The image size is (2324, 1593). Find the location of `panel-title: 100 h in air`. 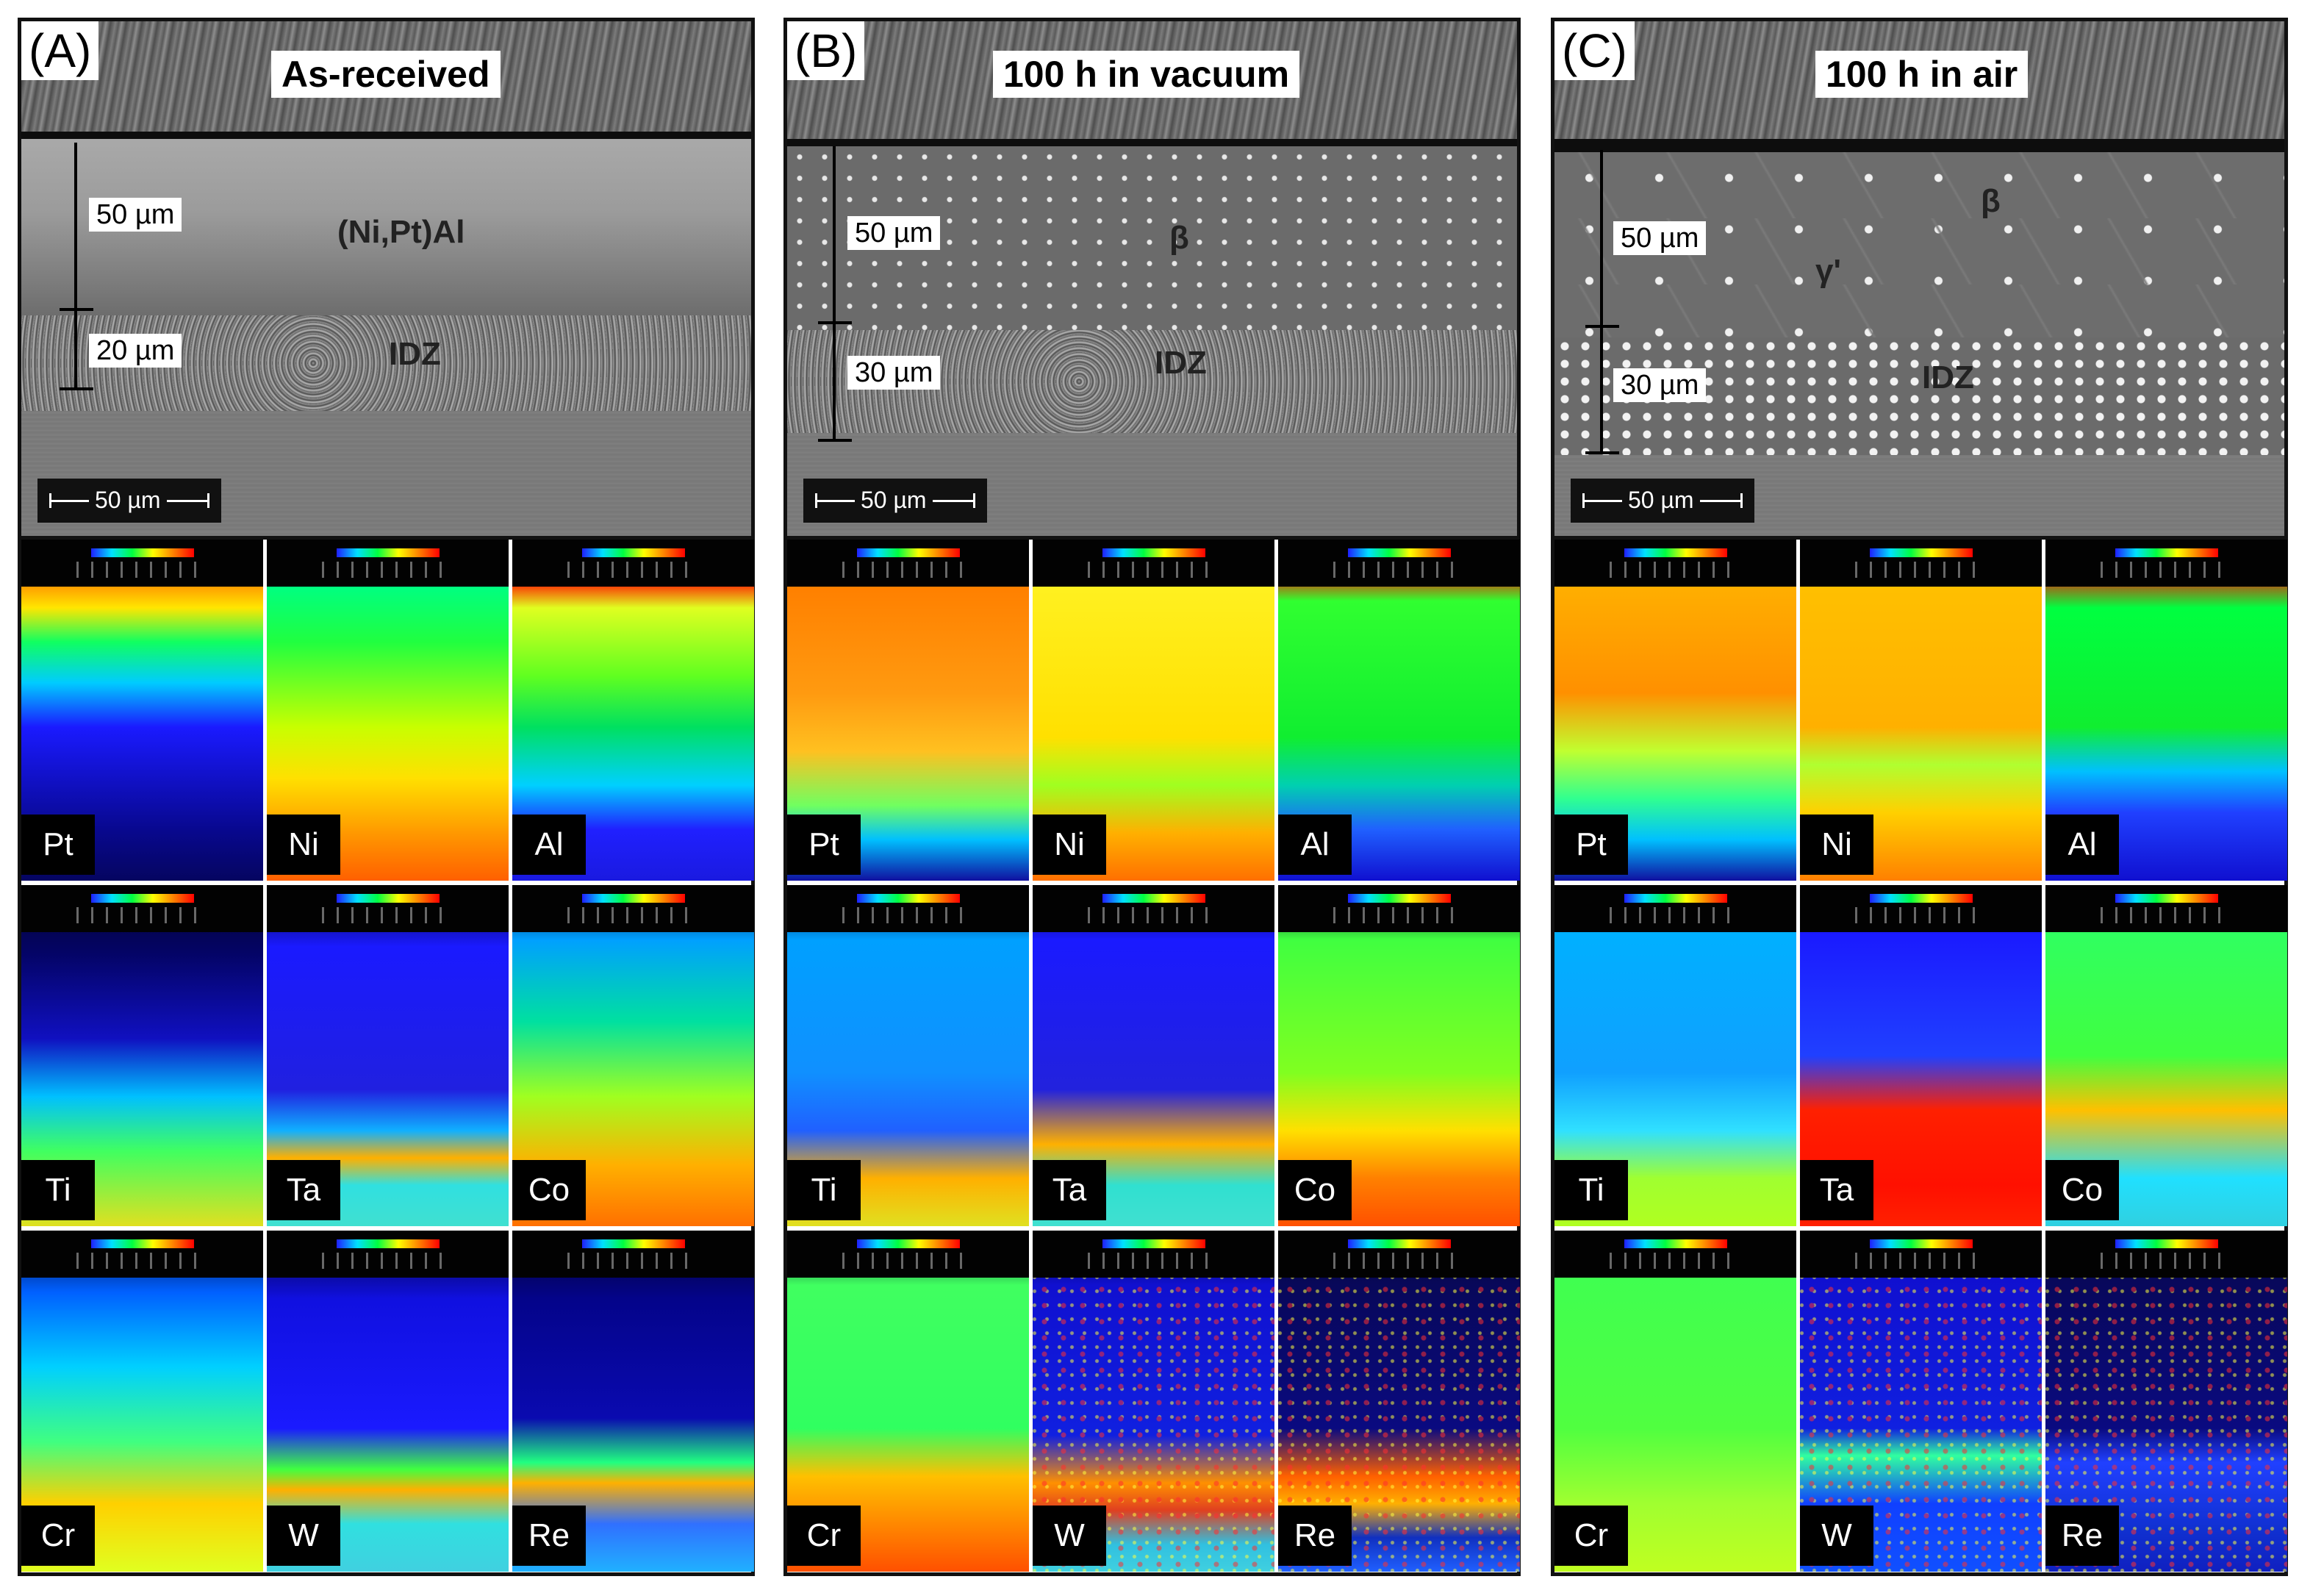

panel-title: 100 h in air is located at coordinates (1922, 74).